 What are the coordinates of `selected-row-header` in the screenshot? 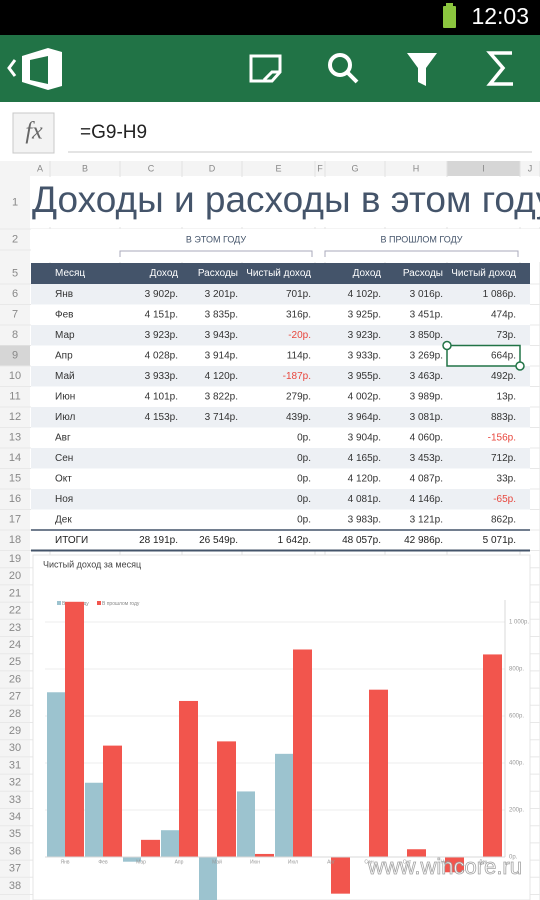 It's located at (15, 355).